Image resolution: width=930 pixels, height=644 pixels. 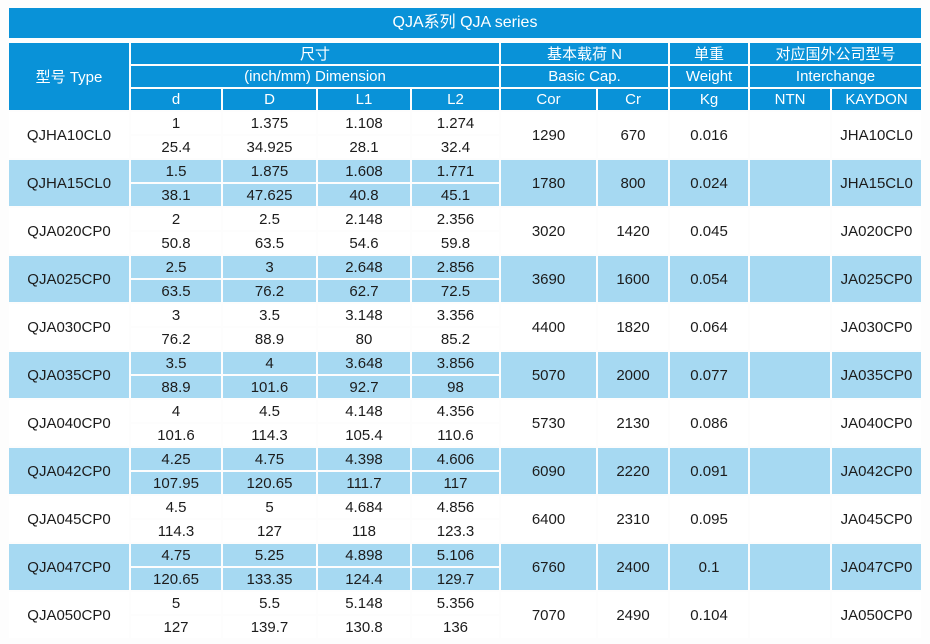 What do you see at coordinates (456, 411) in the screenshot?
I see `dim-L2-inch-cell: 4.356` at bounding box center [456, 411].